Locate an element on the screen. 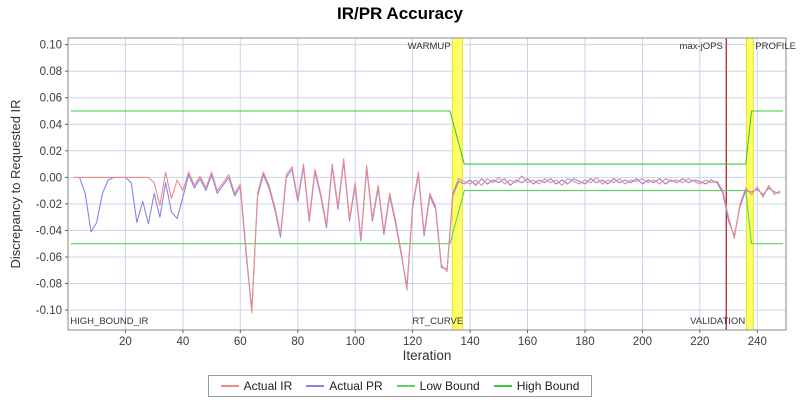  legend-item-actual-ir: Actual IR is located at coordinates (256, 386).